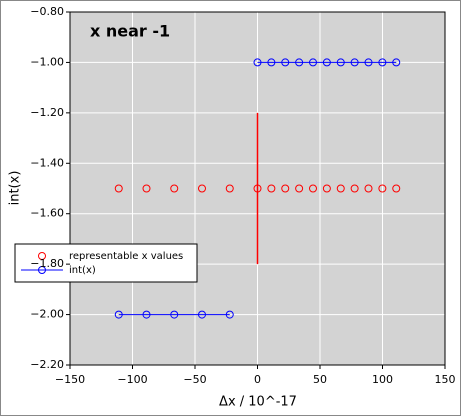 This screenshot has width=461, height=416. Describe the element at coordinates (82, 270) in the screenshot. I see `legend-label: int(x)` at that location.